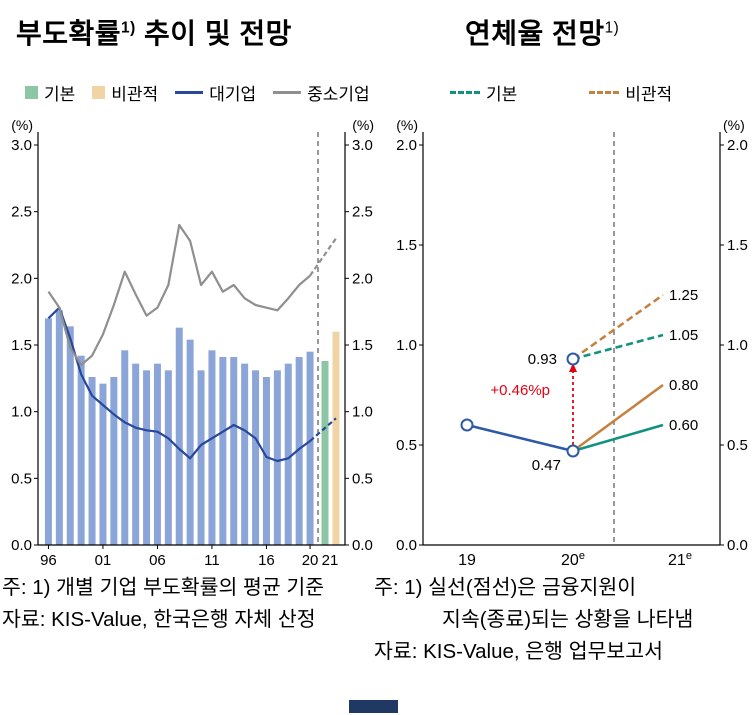 This screenshot has height=715, width=753. What do you see at coordinates (561, 92) in the screenshot?
I see `right-chart-legend: 기본 비관적` at bounding box center [561, 92].